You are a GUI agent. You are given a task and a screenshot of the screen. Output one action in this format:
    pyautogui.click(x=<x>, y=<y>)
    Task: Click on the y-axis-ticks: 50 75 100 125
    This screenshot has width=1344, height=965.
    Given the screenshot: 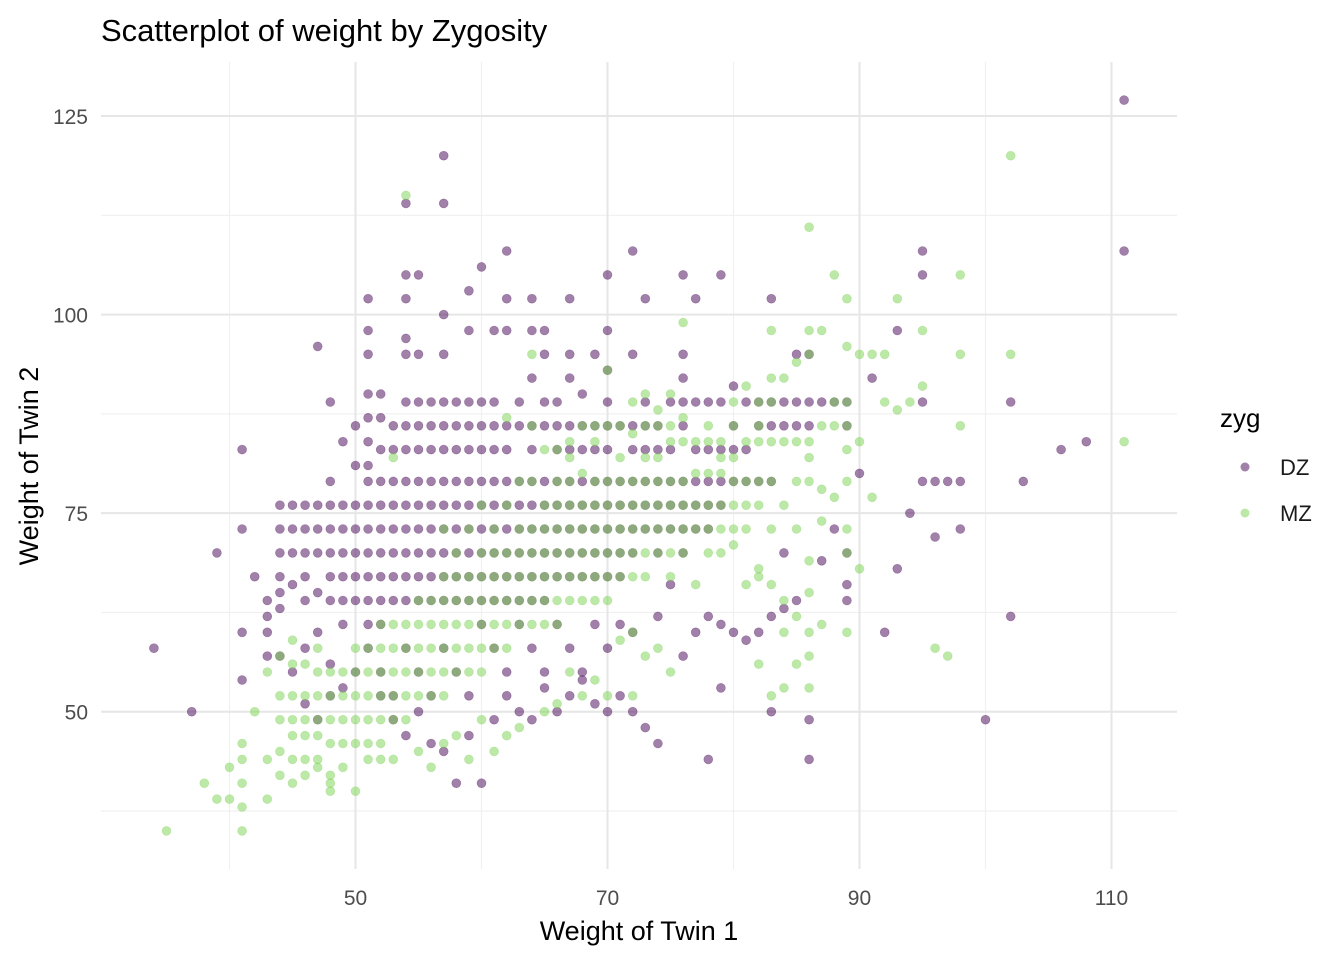 What is the action you would take?
    pyautogui.click(x=70, y=415)
    